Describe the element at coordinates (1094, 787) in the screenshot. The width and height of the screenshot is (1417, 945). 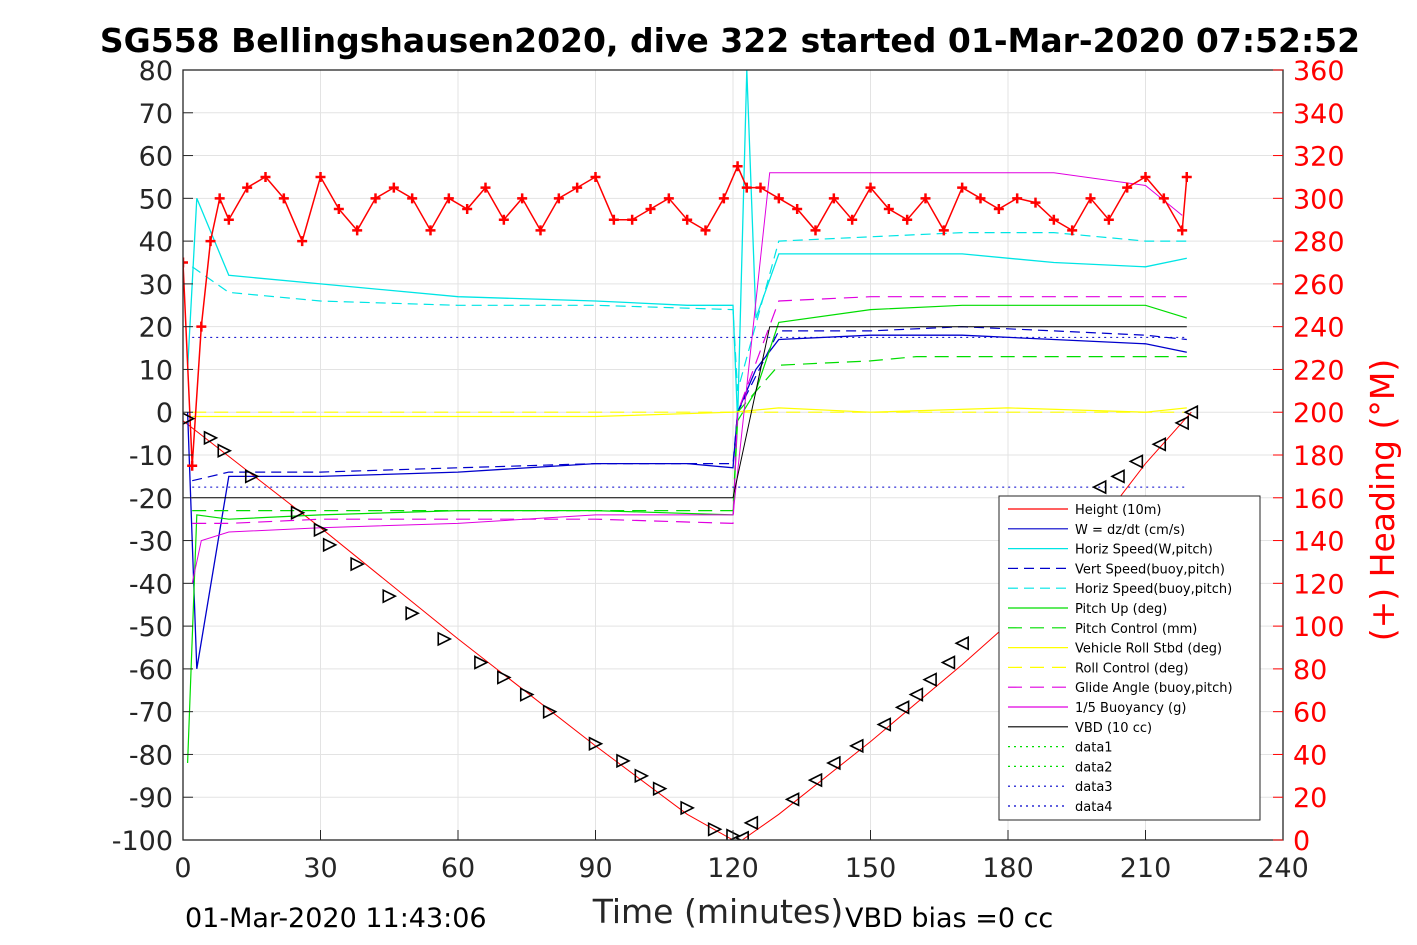
I see `legend-entry-15: data3` at that location.